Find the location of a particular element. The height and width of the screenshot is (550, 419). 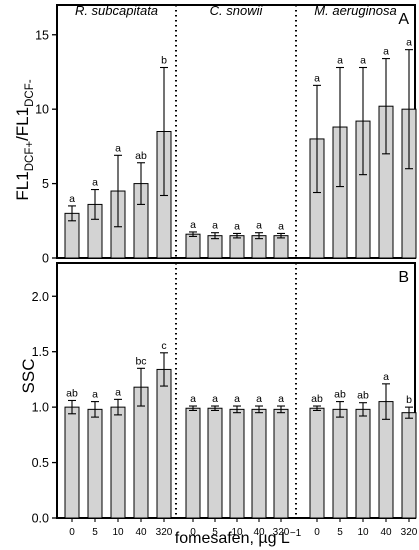

species-label-1: C. snowii is located at coordinates (237, 10).